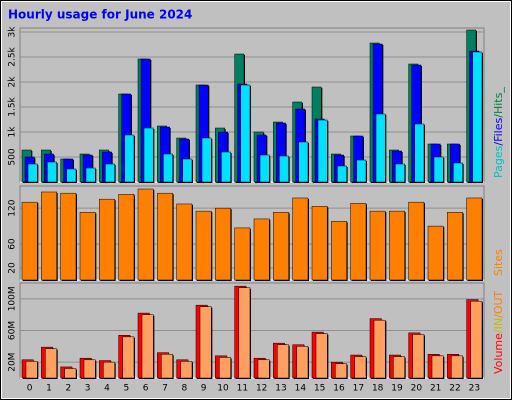  I want to click on x-tick-label: 9, so click(204, 389).